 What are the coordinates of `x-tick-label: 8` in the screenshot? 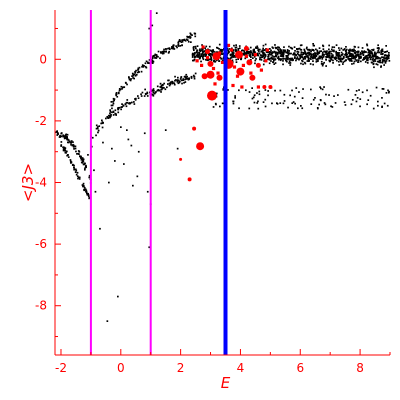 It's located at (360, 368).